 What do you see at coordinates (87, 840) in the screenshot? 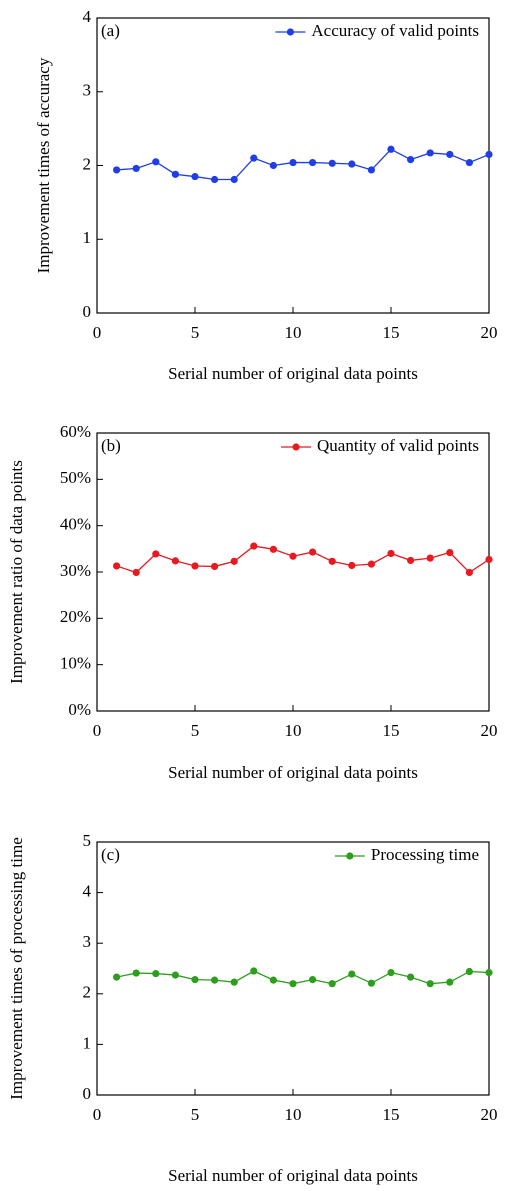
I see `y-tick-label: 5` at bounding box center [87, 840].